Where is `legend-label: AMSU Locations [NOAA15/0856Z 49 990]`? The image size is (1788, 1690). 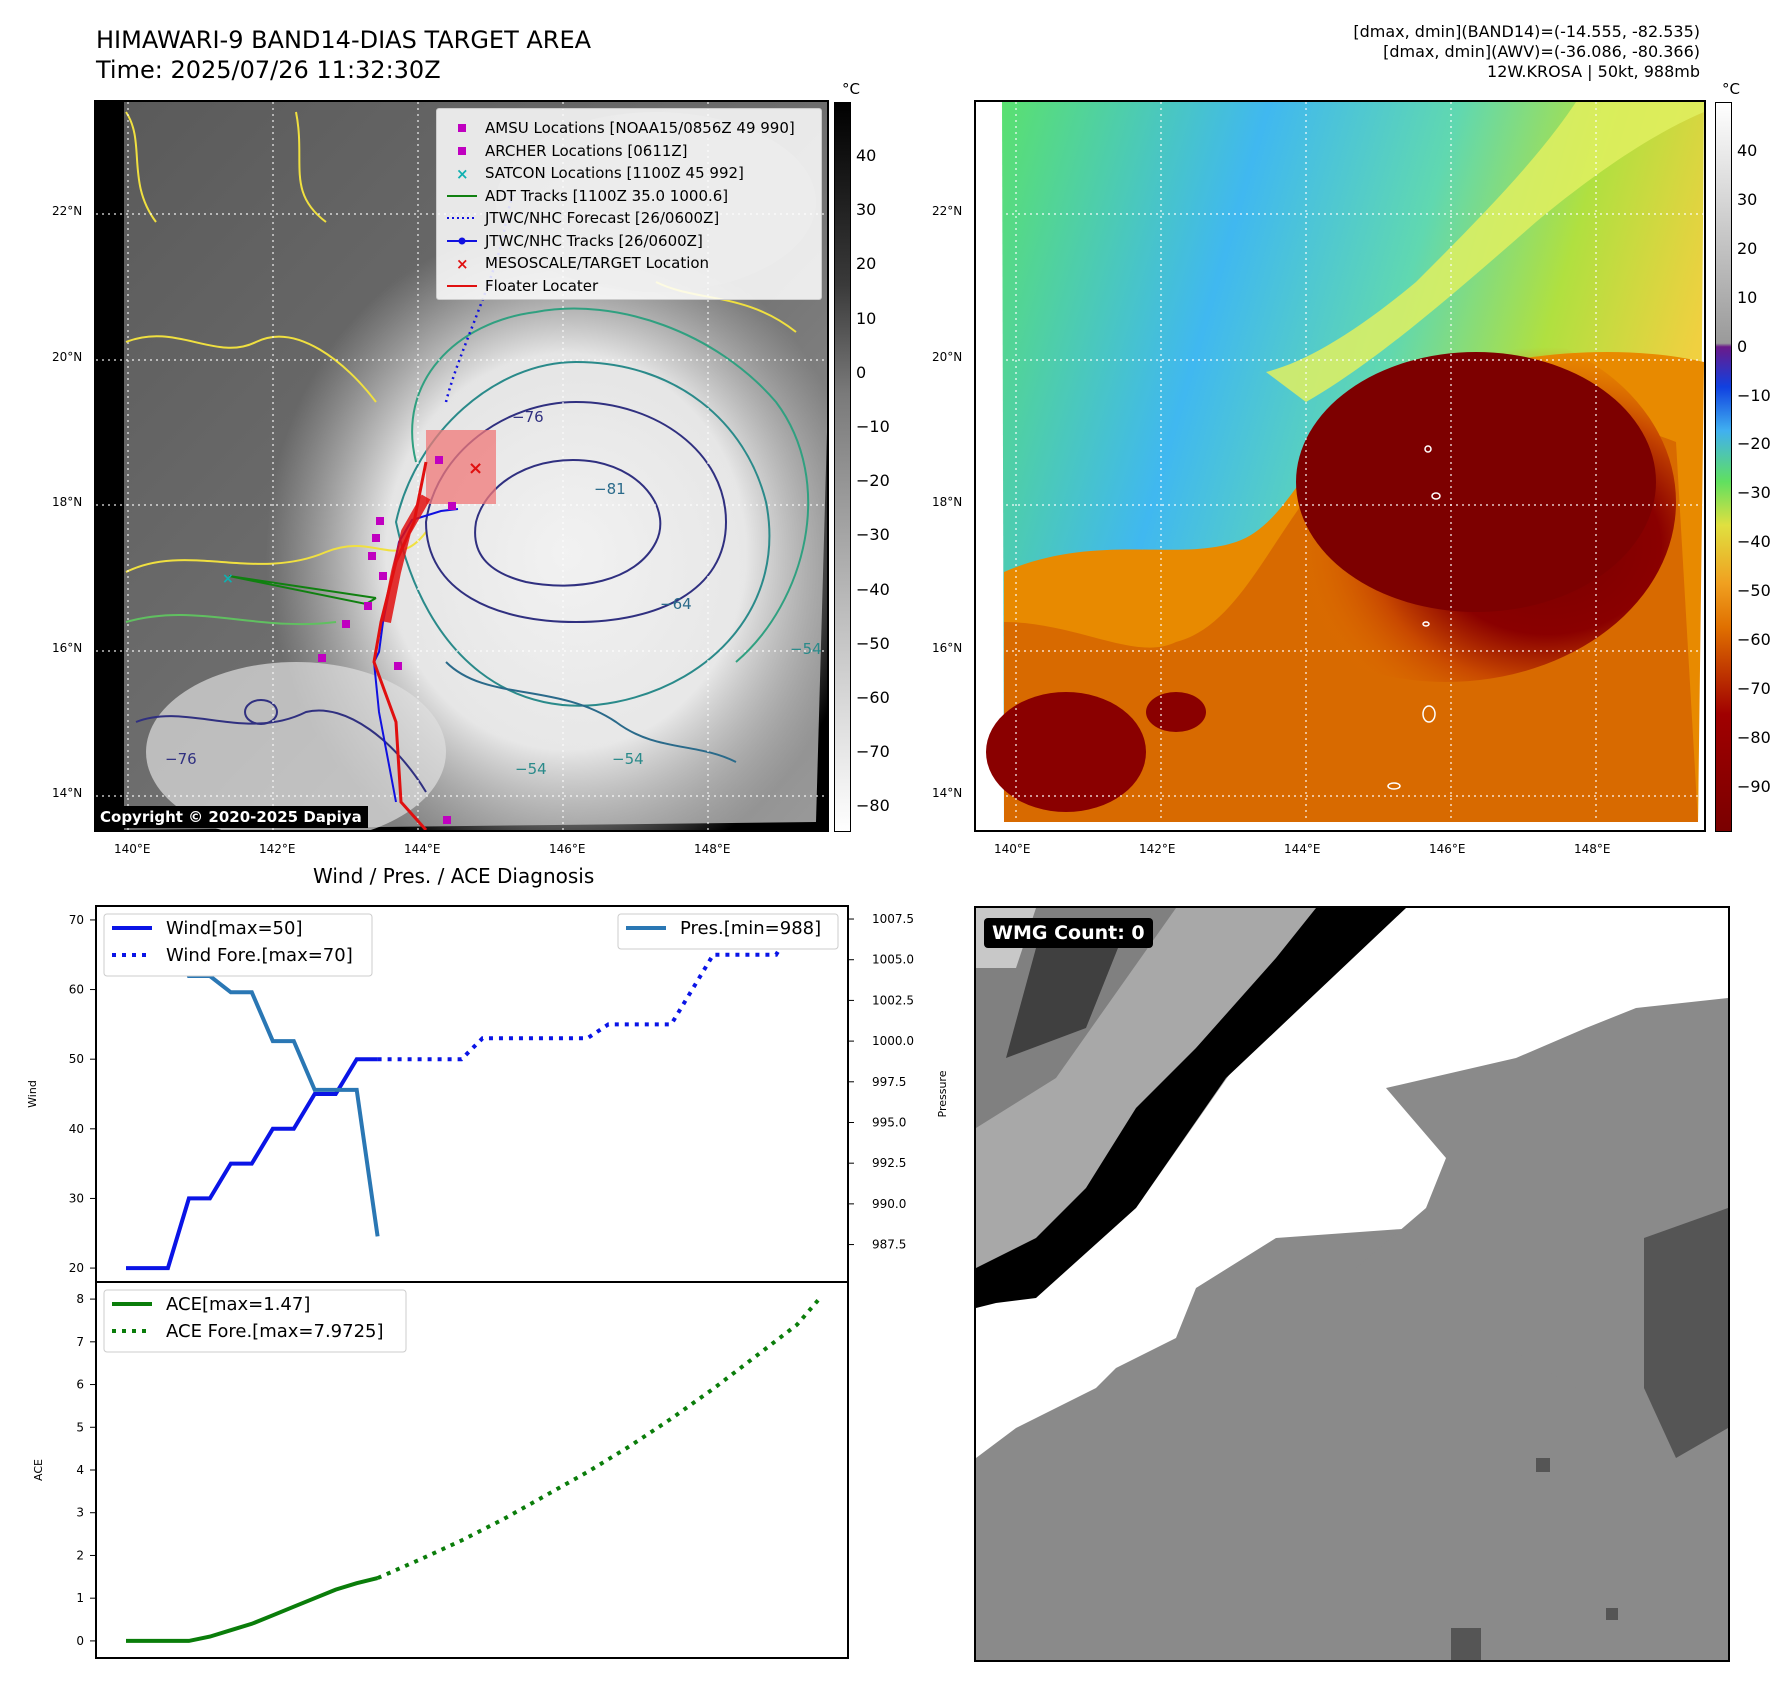
legend-label: AMSU Locations [NOAA15/0856Z 49 990] is located at coordinates (640, 128).